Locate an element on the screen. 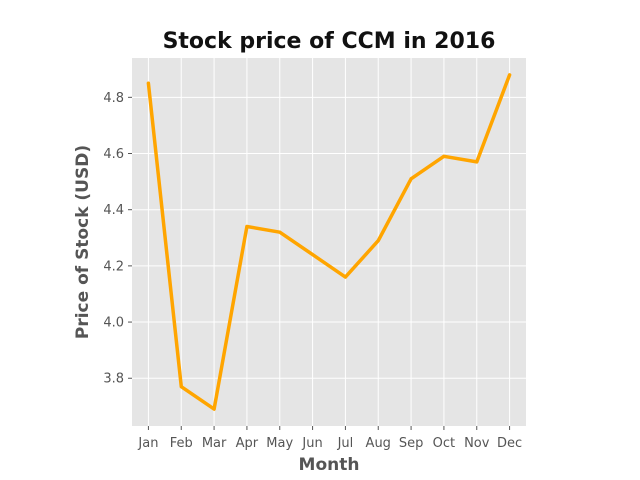  x-tick-label: Jan is located at coordinates (147, 443).